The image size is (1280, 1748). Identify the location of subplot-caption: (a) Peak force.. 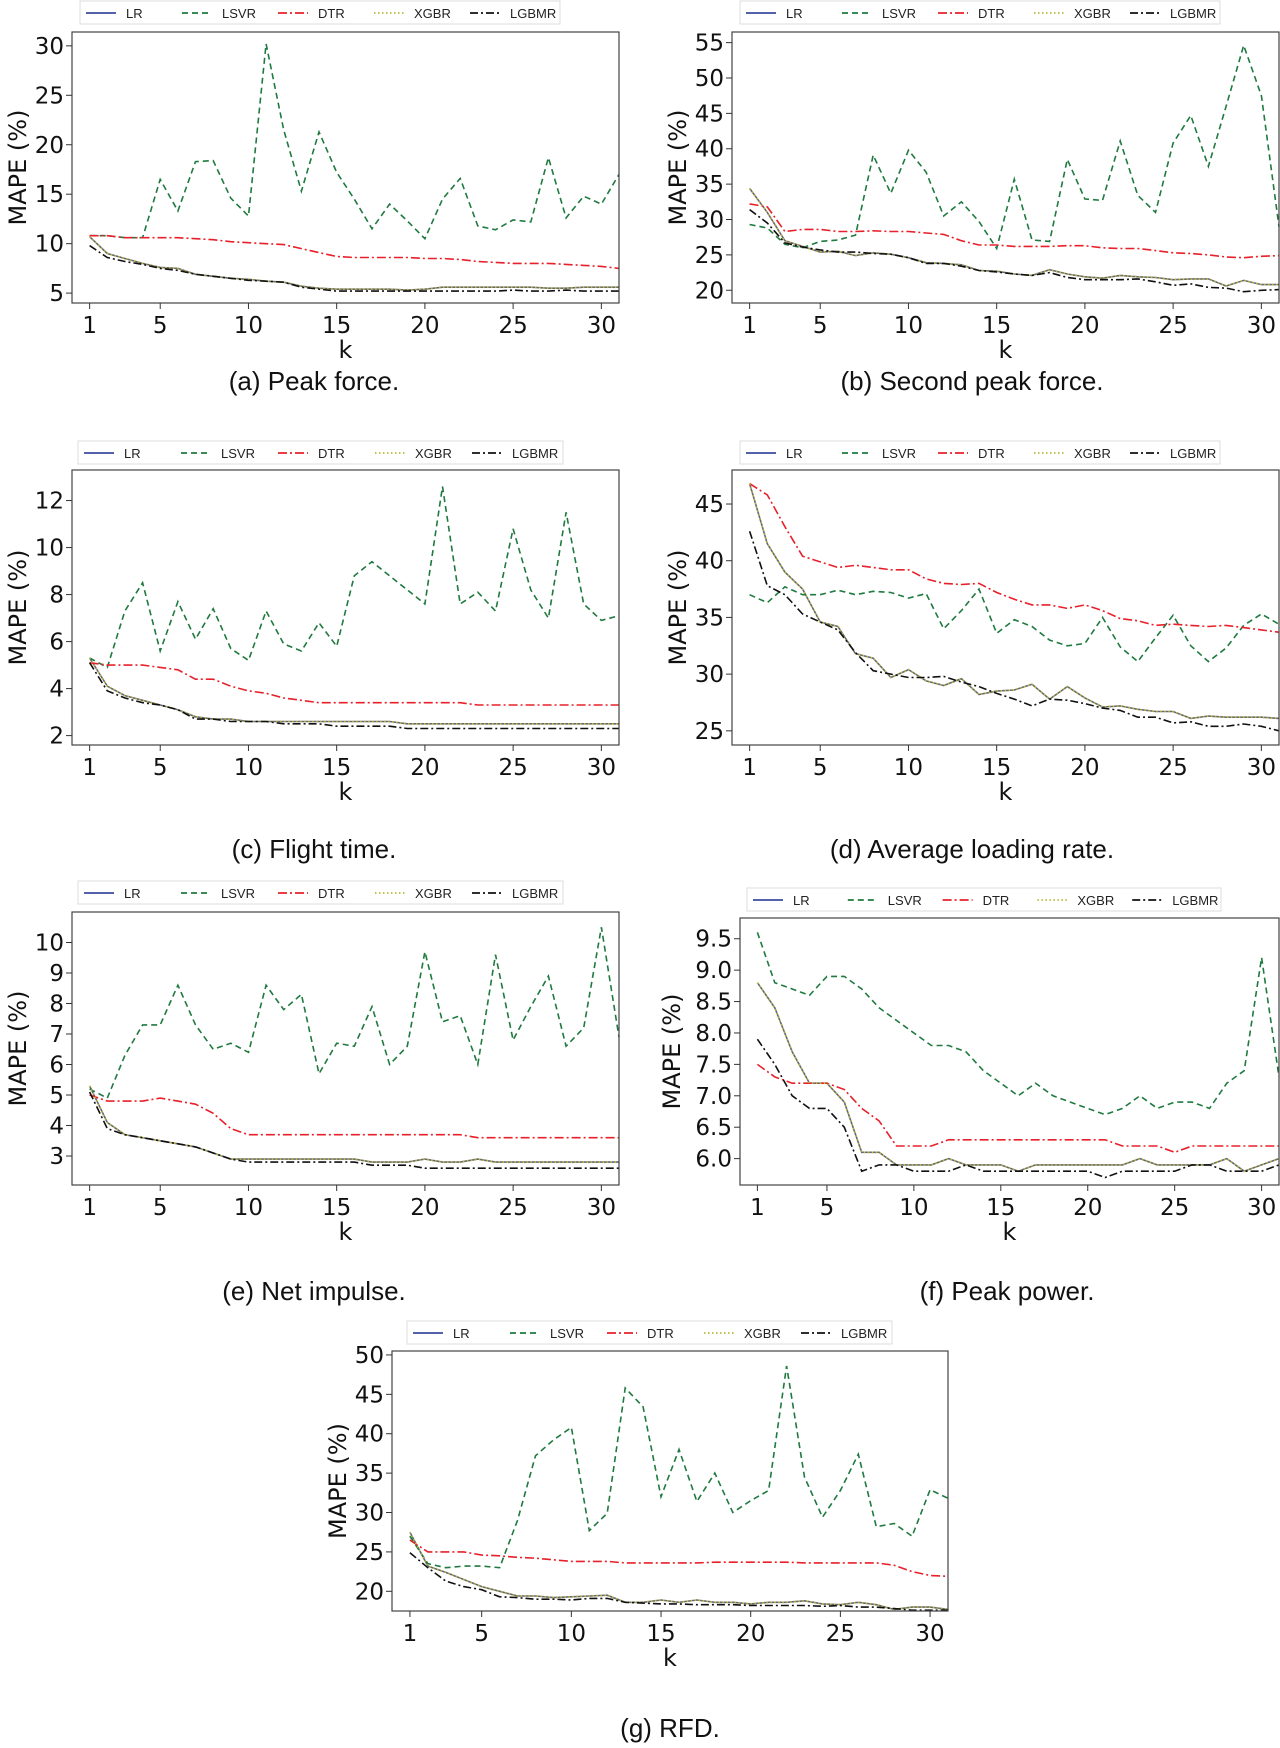
(314, 381).